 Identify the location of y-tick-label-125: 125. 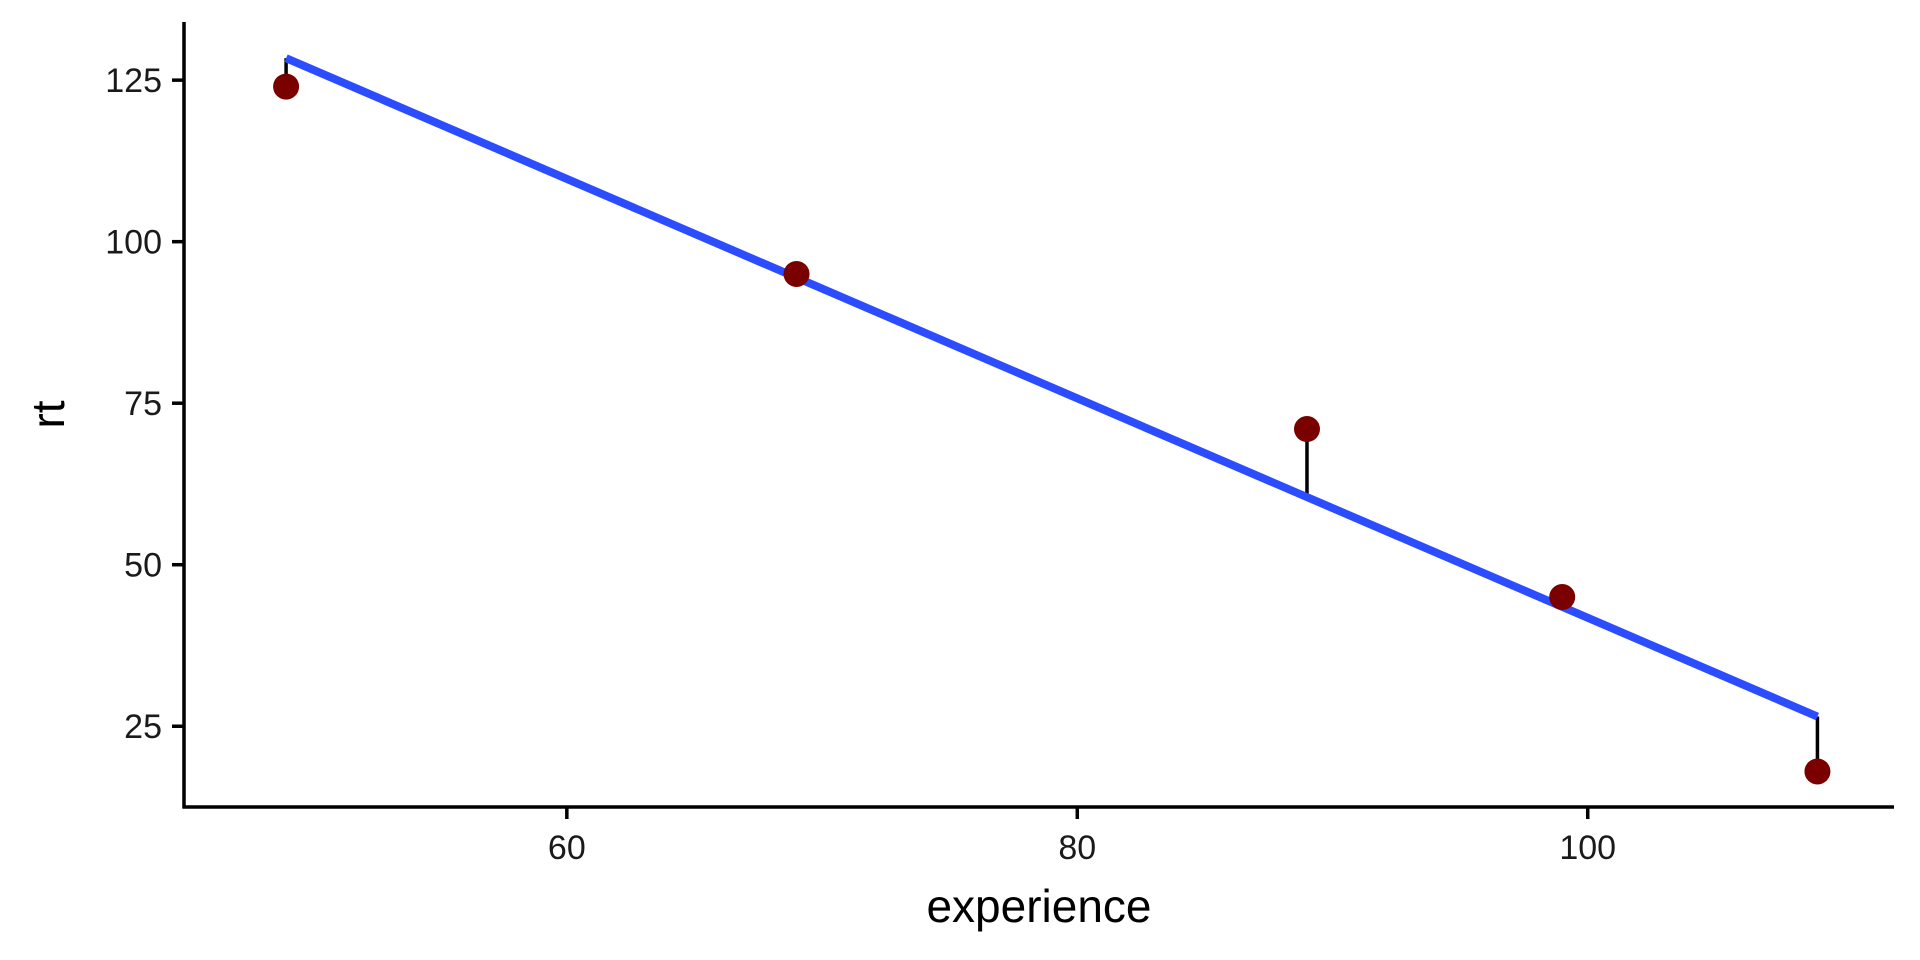
(133, 81).